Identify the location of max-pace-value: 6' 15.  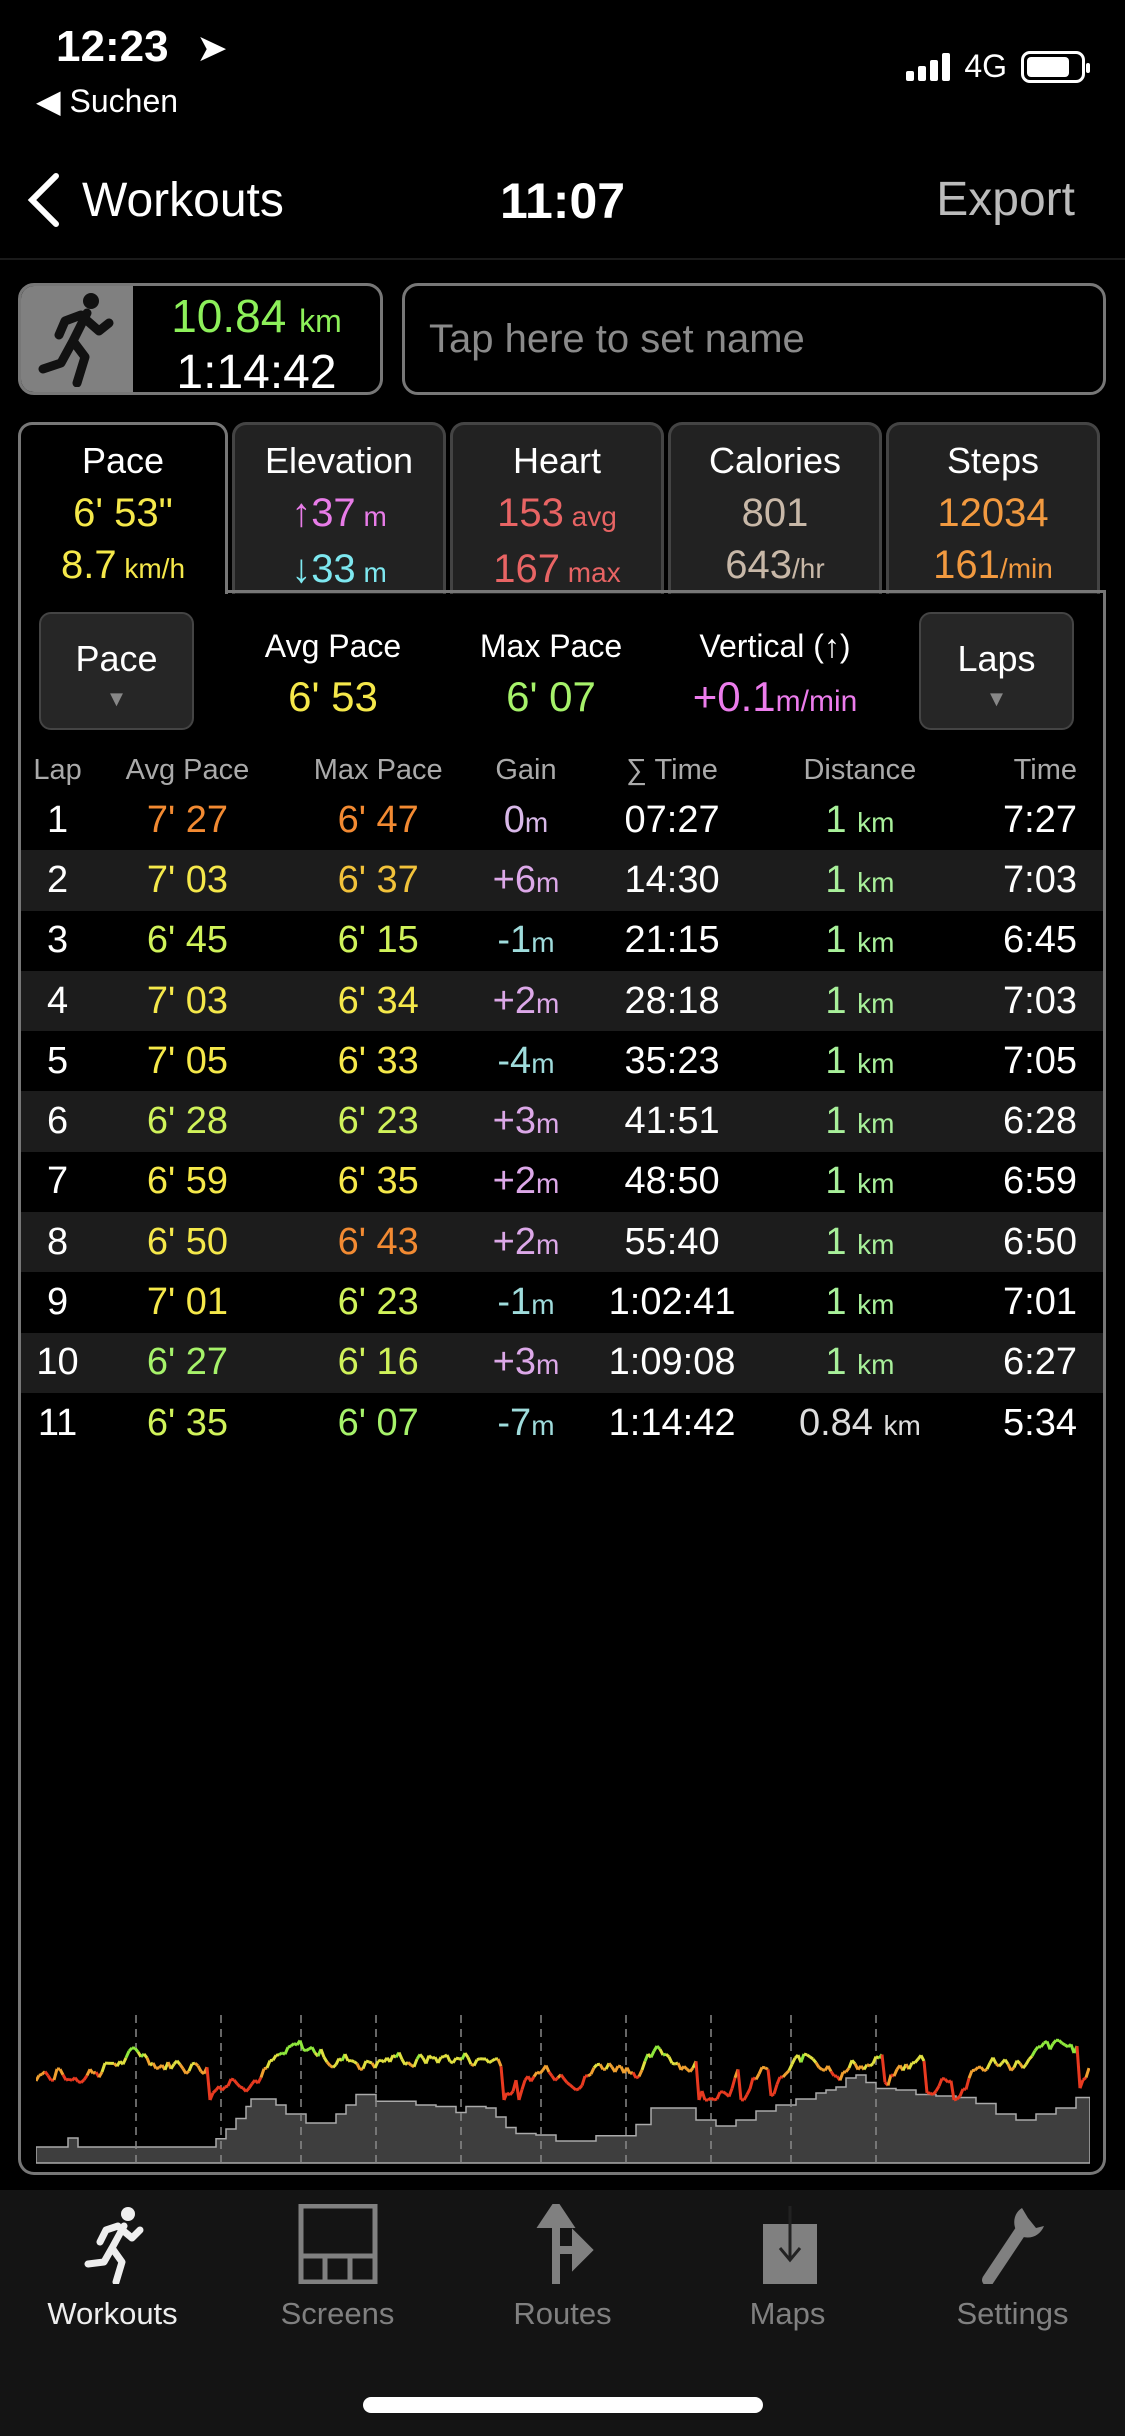
(378, 940).